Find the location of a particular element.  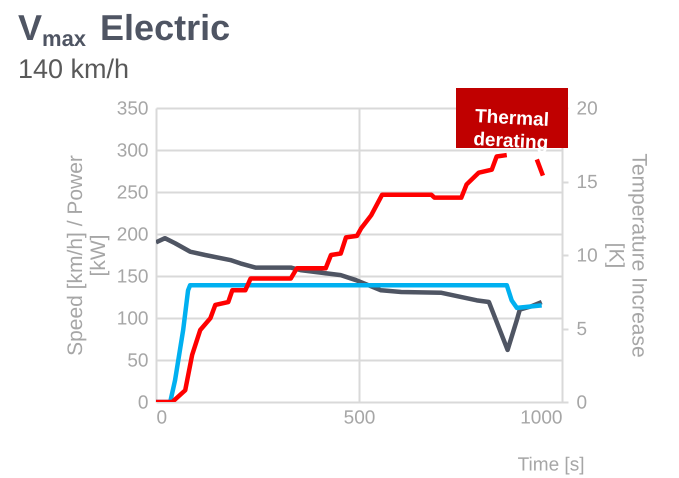

y-axis-title: Speed [km/h] / Power [kW] is located at coordinates (87, 255).